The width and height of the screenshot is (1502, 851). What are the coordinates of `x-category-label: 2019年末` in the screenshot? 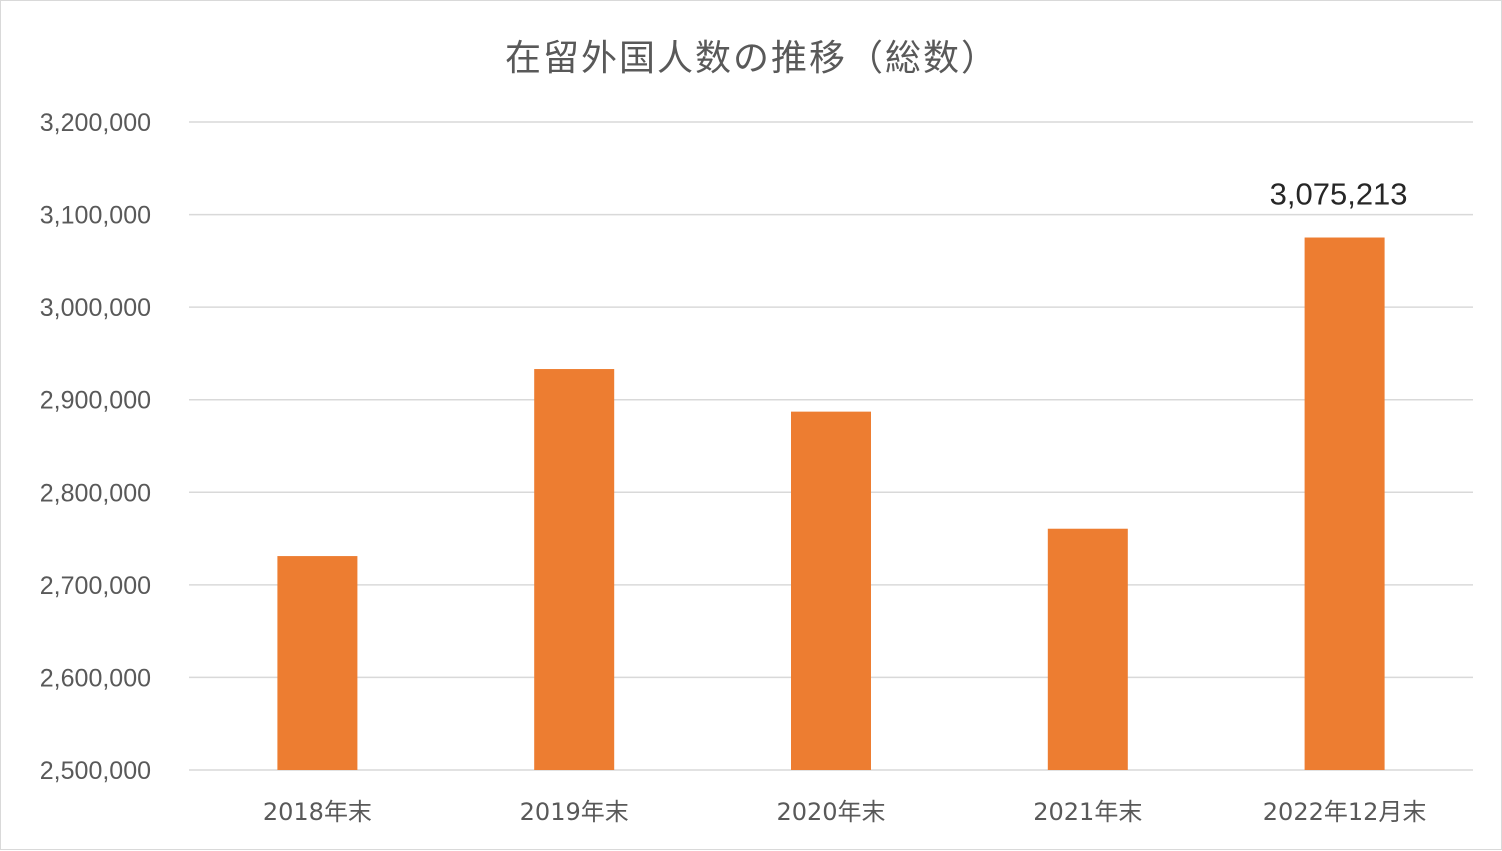 It's located at (574, 812).